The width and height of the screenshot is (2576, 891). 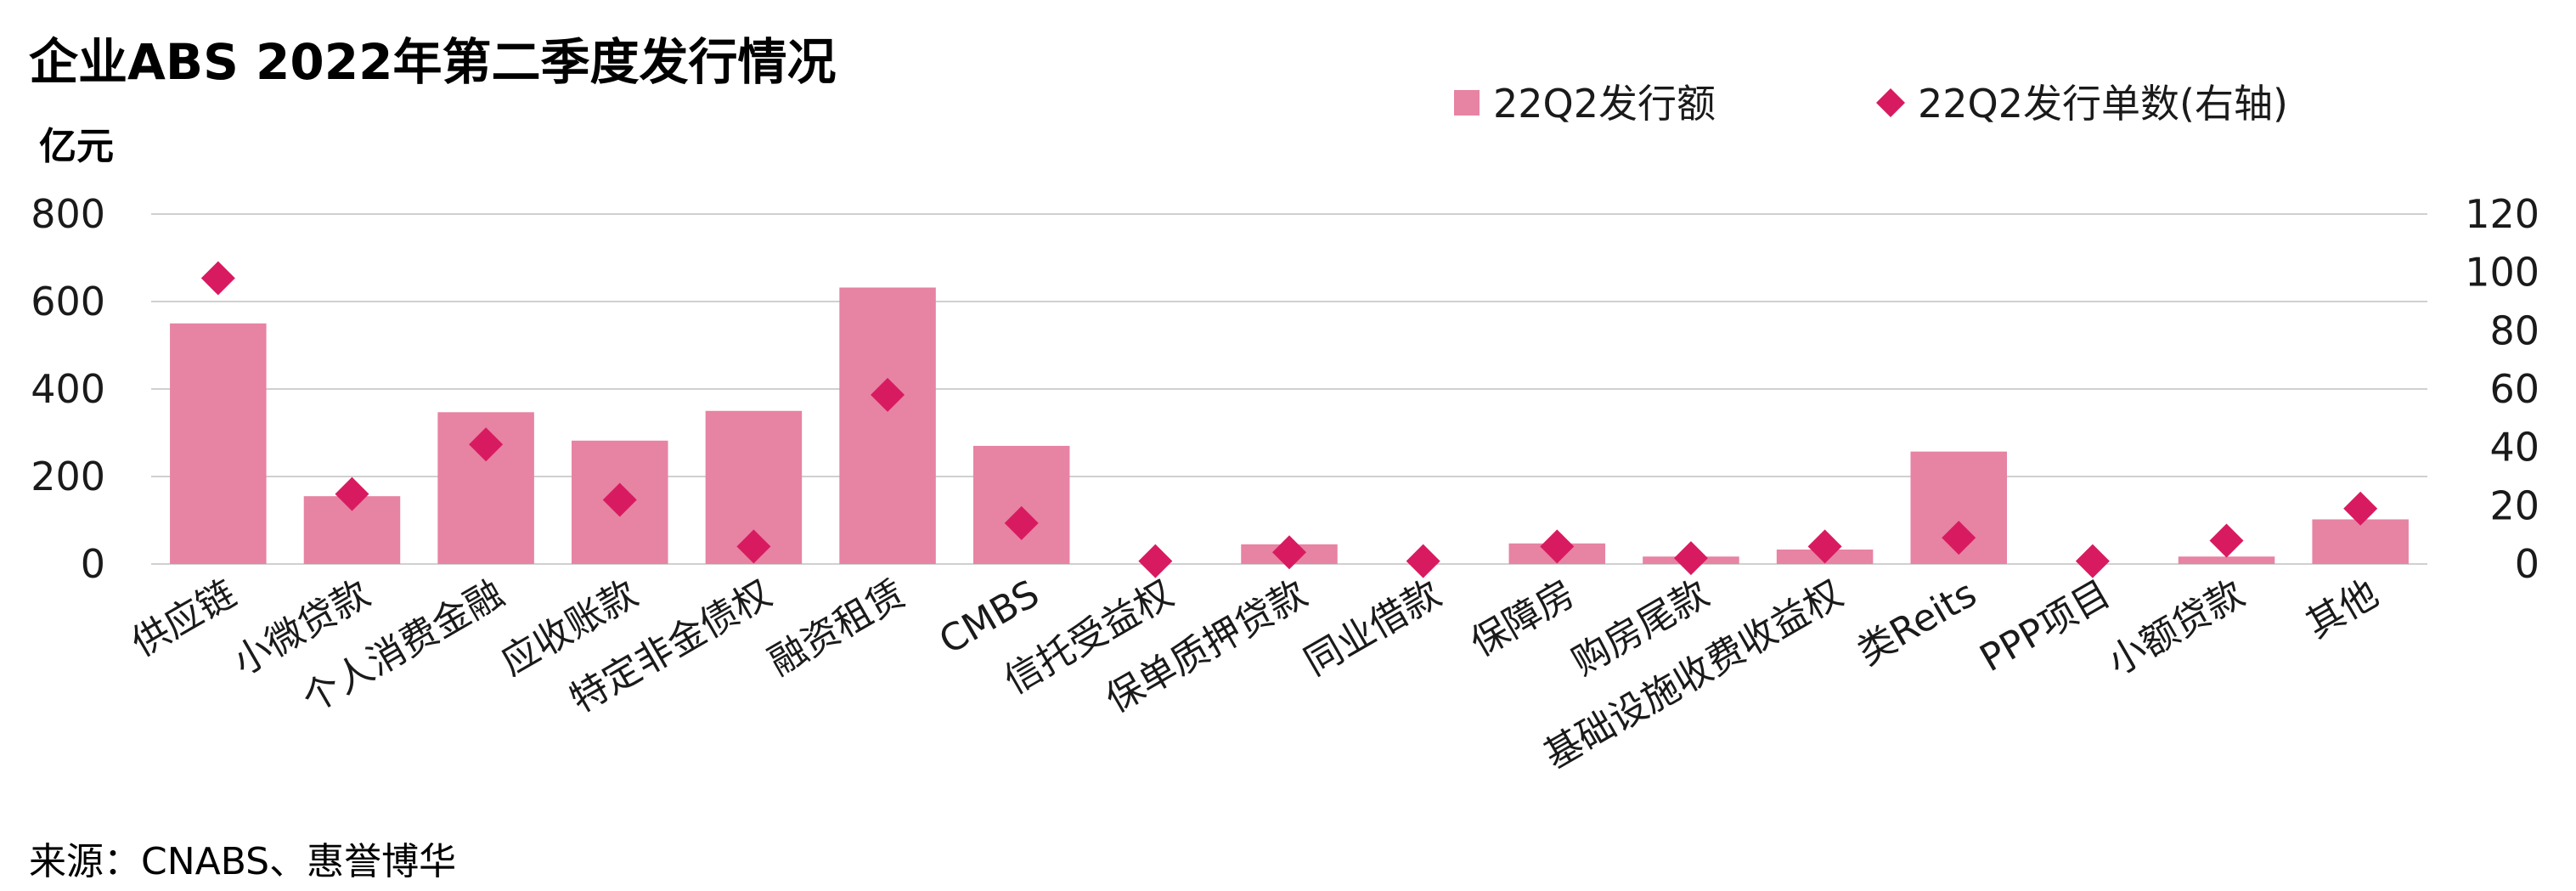 What do you see at coordinates (433, 62) in the screenshot?
I see `chart-title: 企业ABS 2022年第二季度发行情况` at bounding box center [433, 62].